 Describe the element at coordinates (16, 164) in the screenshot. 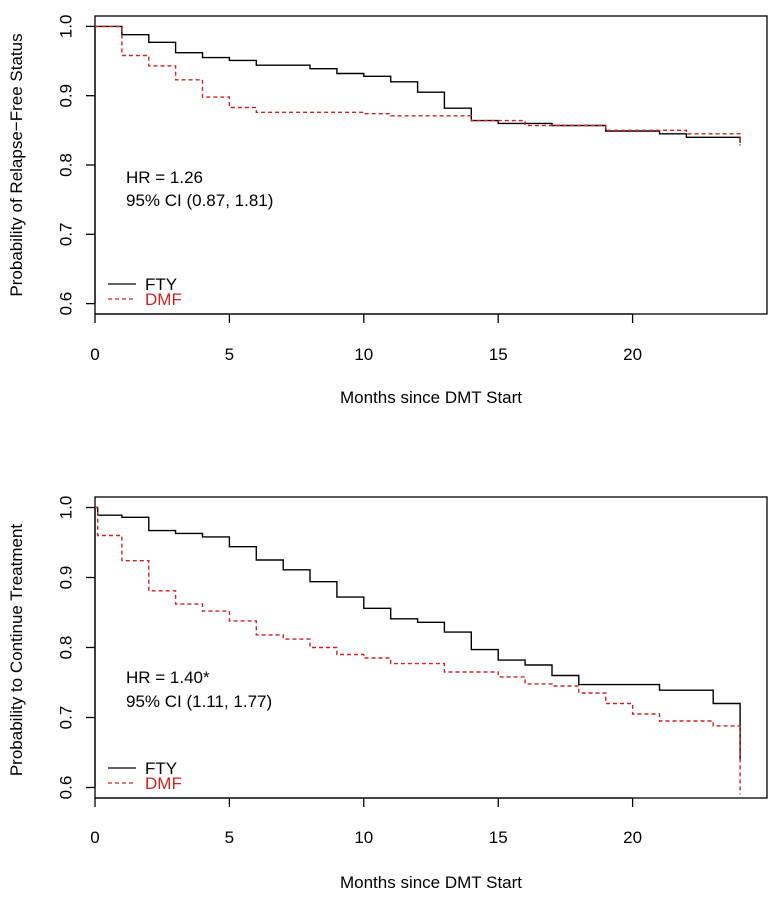

I see `y-axis-title: Probability of Relapse−Free Status` at that location.